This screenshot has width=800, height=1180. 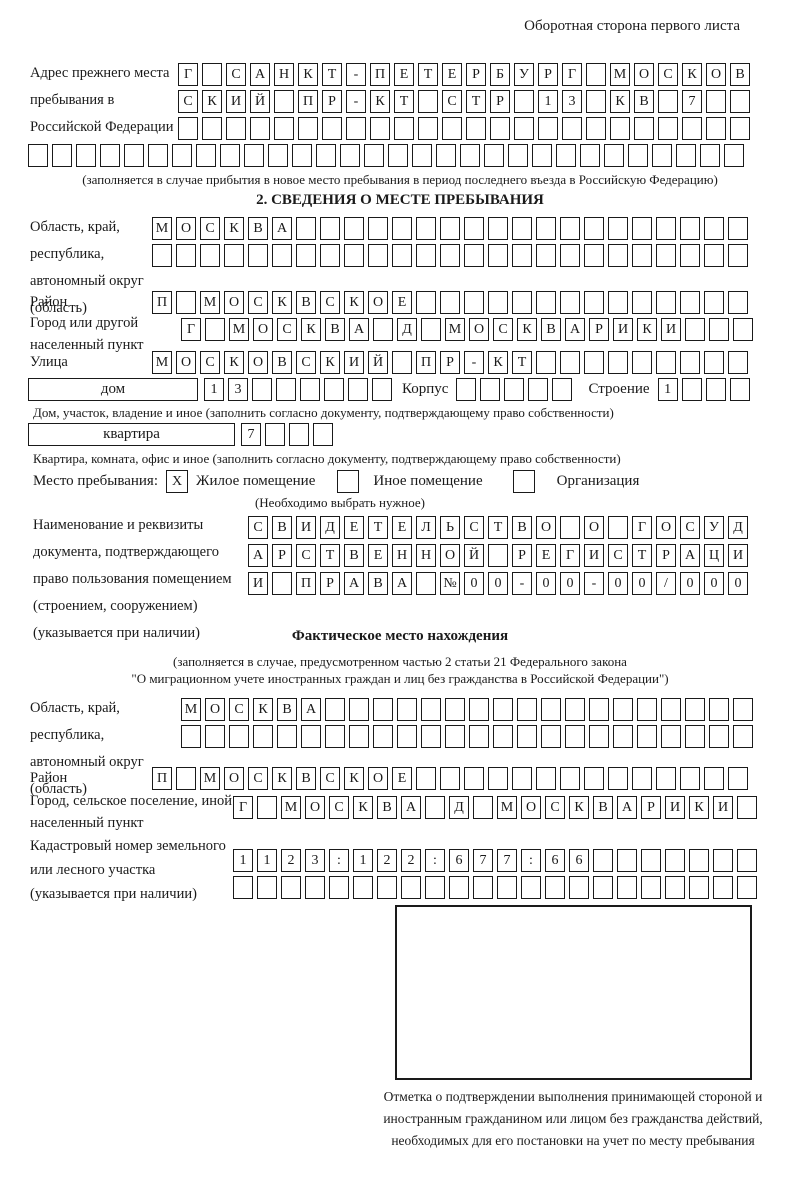 What do you see at coordinates (315, 860) in the screenshot?
I see `char-cell: 3` at bounding box center [315, 860].